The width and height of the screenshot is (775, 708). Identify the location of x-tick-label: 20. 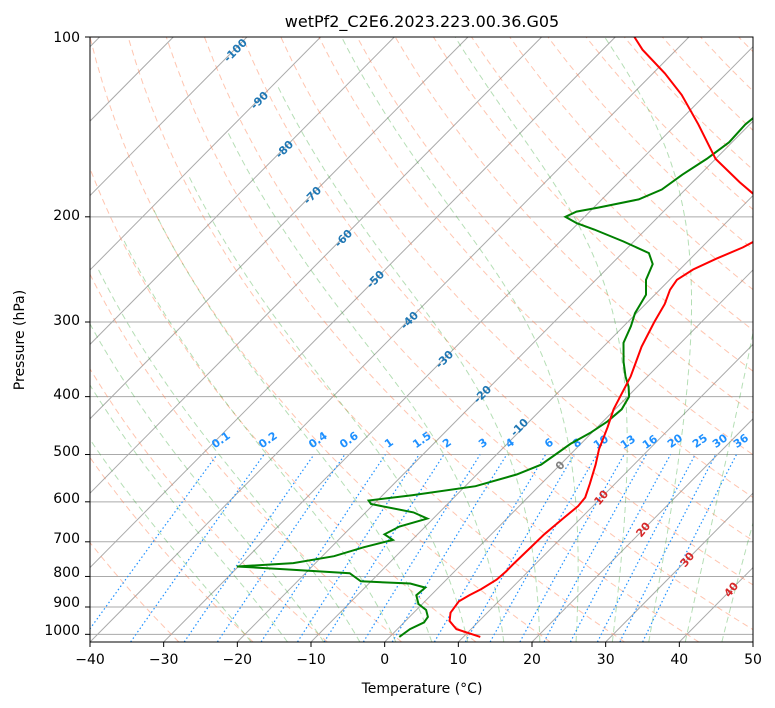
(532, 660).